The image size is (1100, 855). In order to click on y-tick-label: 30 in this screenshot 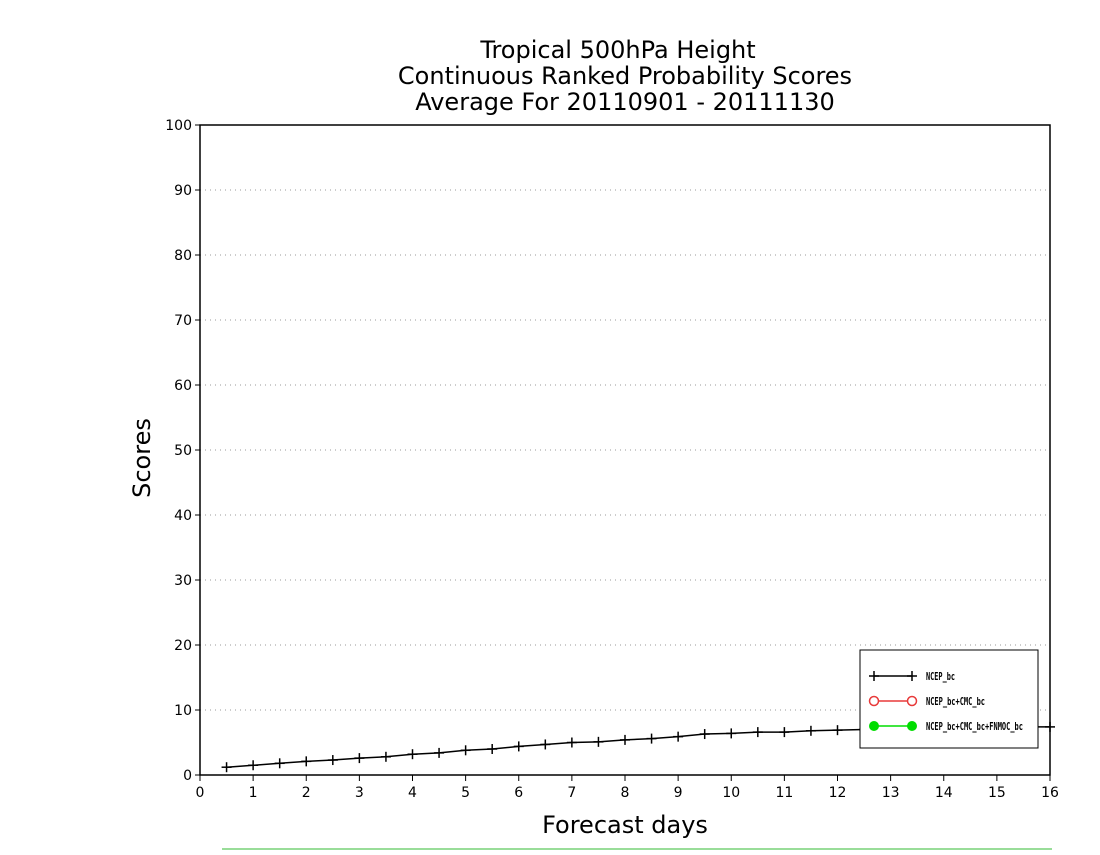, I will do `click(183, 581)`.